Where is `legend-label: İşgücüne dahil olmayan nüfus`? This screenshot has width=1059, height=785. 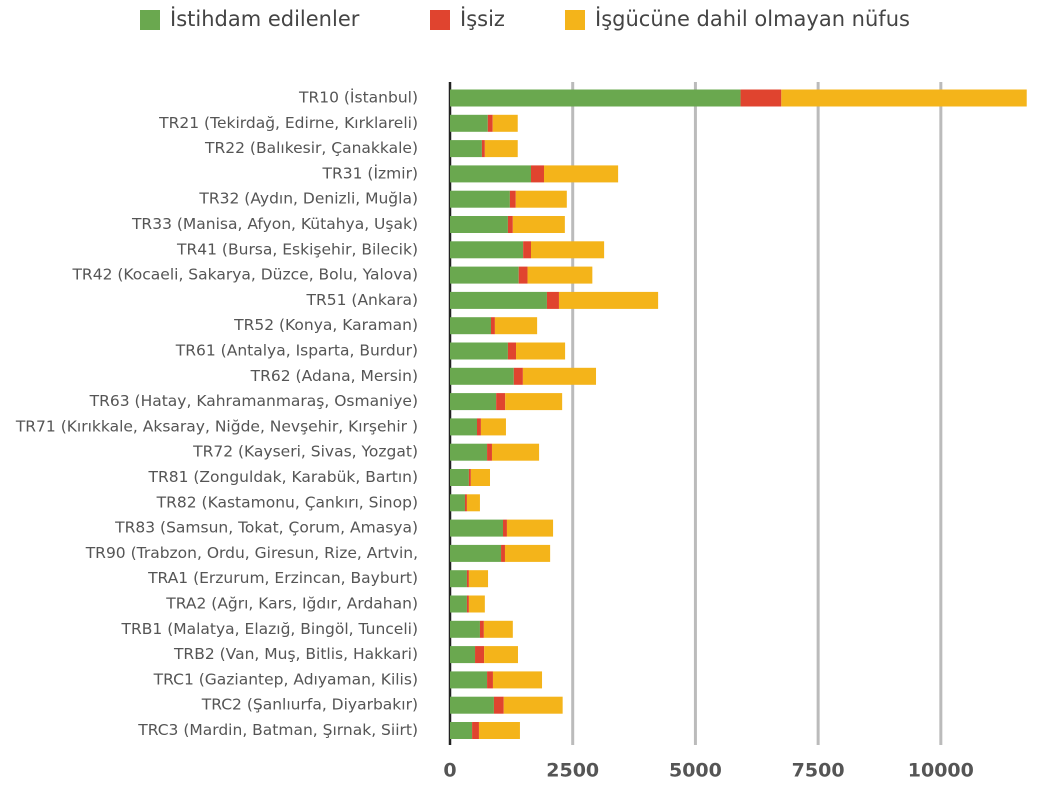
legend-label: İşgücüne dahil olmayan nüfus is located at coordinates (752, 18).